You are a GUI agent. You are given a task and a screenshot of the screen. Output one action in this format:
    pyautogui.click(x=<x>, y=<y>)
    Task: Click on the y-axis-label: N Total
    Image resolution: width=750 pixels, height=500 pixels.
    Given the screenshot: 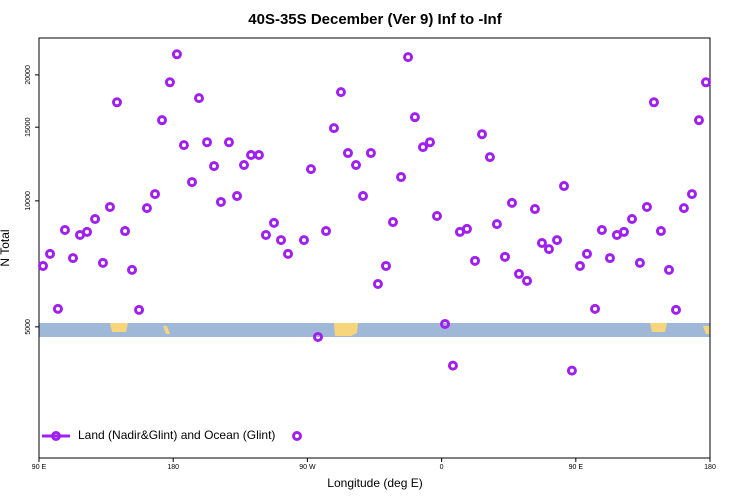 What is the action you would take?
    pyautogui.click(x=6, y=247)
    